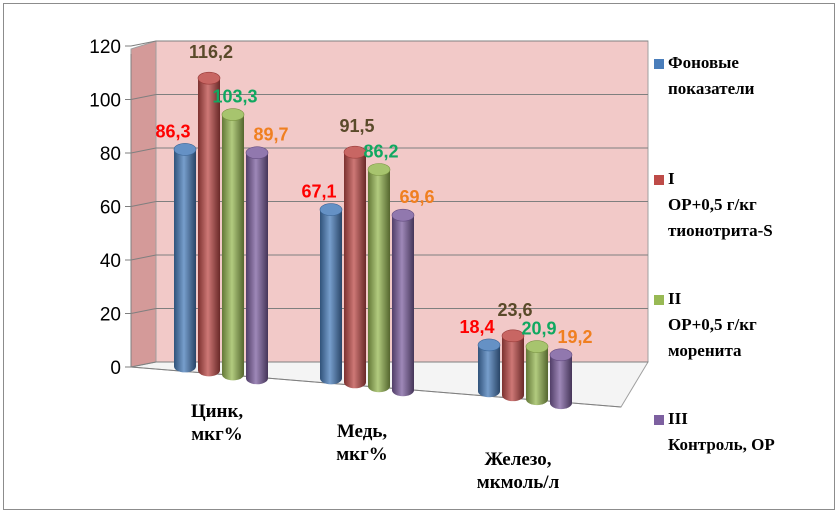  I want to click on data-label: 103,3, so click(234, 97).